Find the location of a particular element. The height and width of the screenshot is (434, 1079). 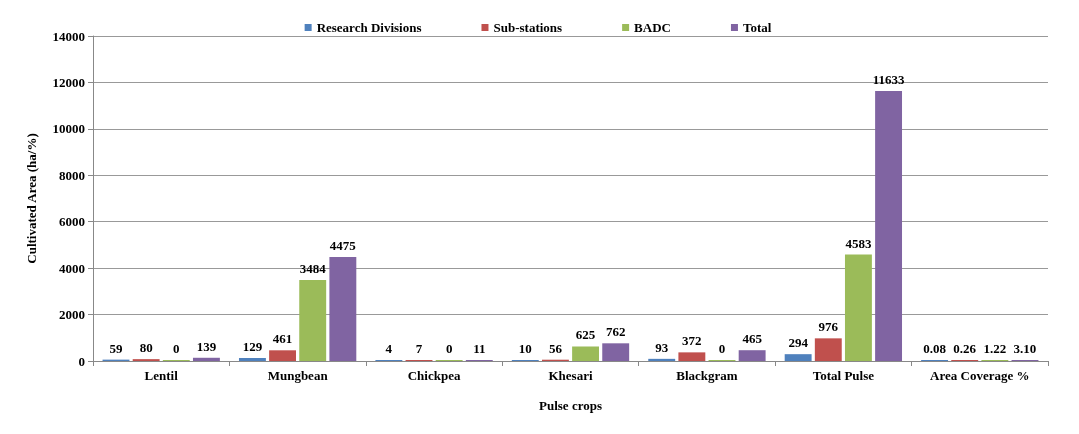

data-label: 80 is located at coordinates (146, 348).